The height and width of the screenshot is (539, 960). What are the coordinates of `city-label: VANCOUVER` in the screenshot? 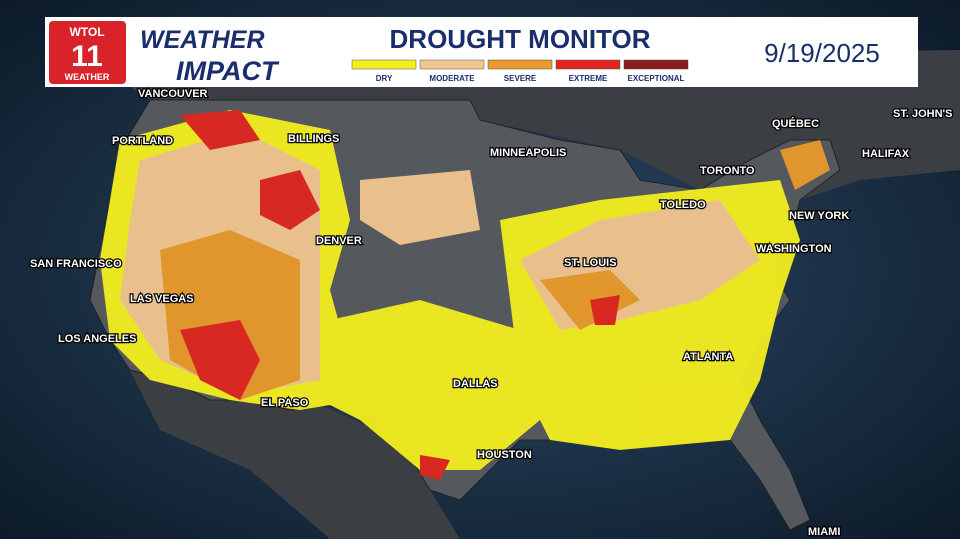 It's located at (173, 94).